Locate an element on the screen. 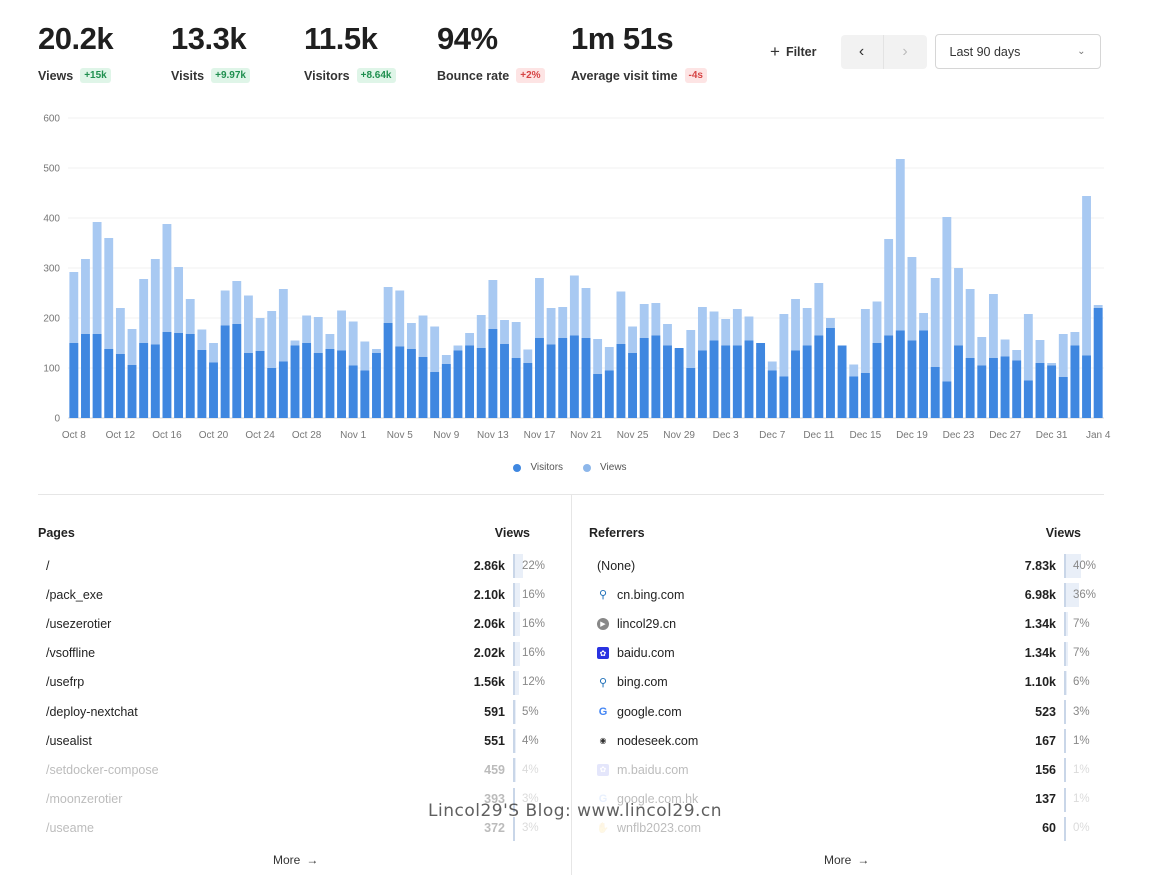 The image size is (1168, 875). pages-more-link: More → is located at coordinates (295, 860).